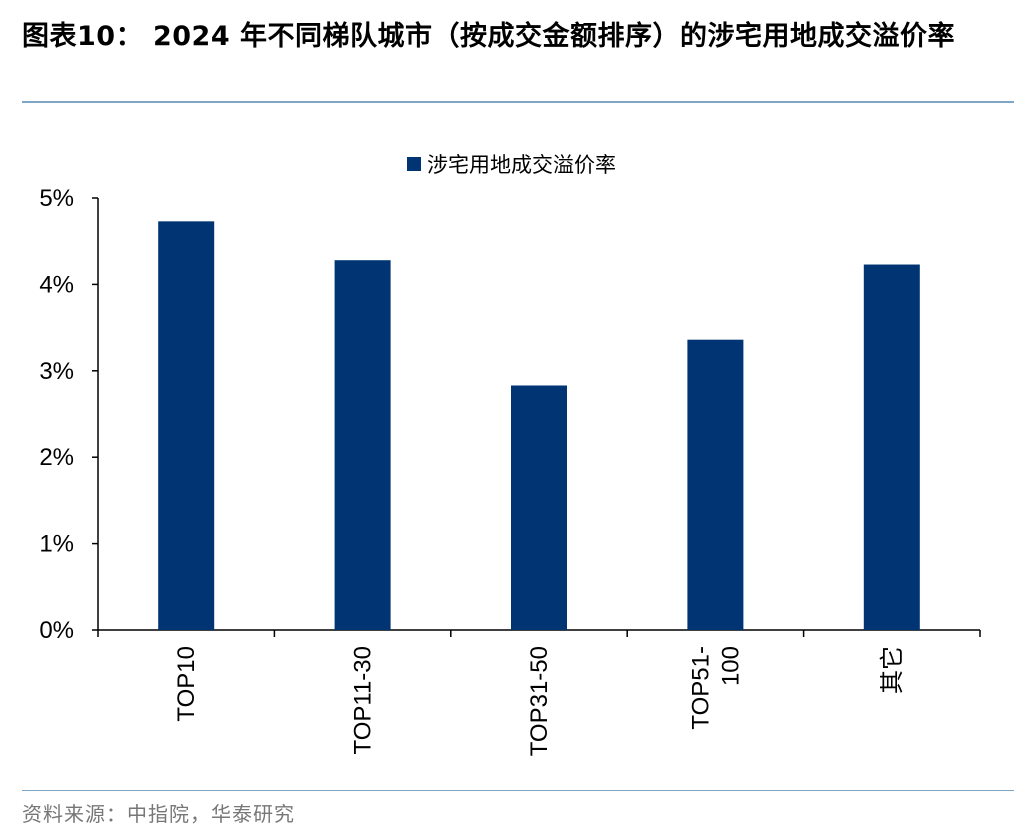 The width and height of the screenshot is (1036, 840). What do you see at coordinates (56, 371) in the screenshot?
I see `y-tick-label: 3%` at bounding box center [56, 371].